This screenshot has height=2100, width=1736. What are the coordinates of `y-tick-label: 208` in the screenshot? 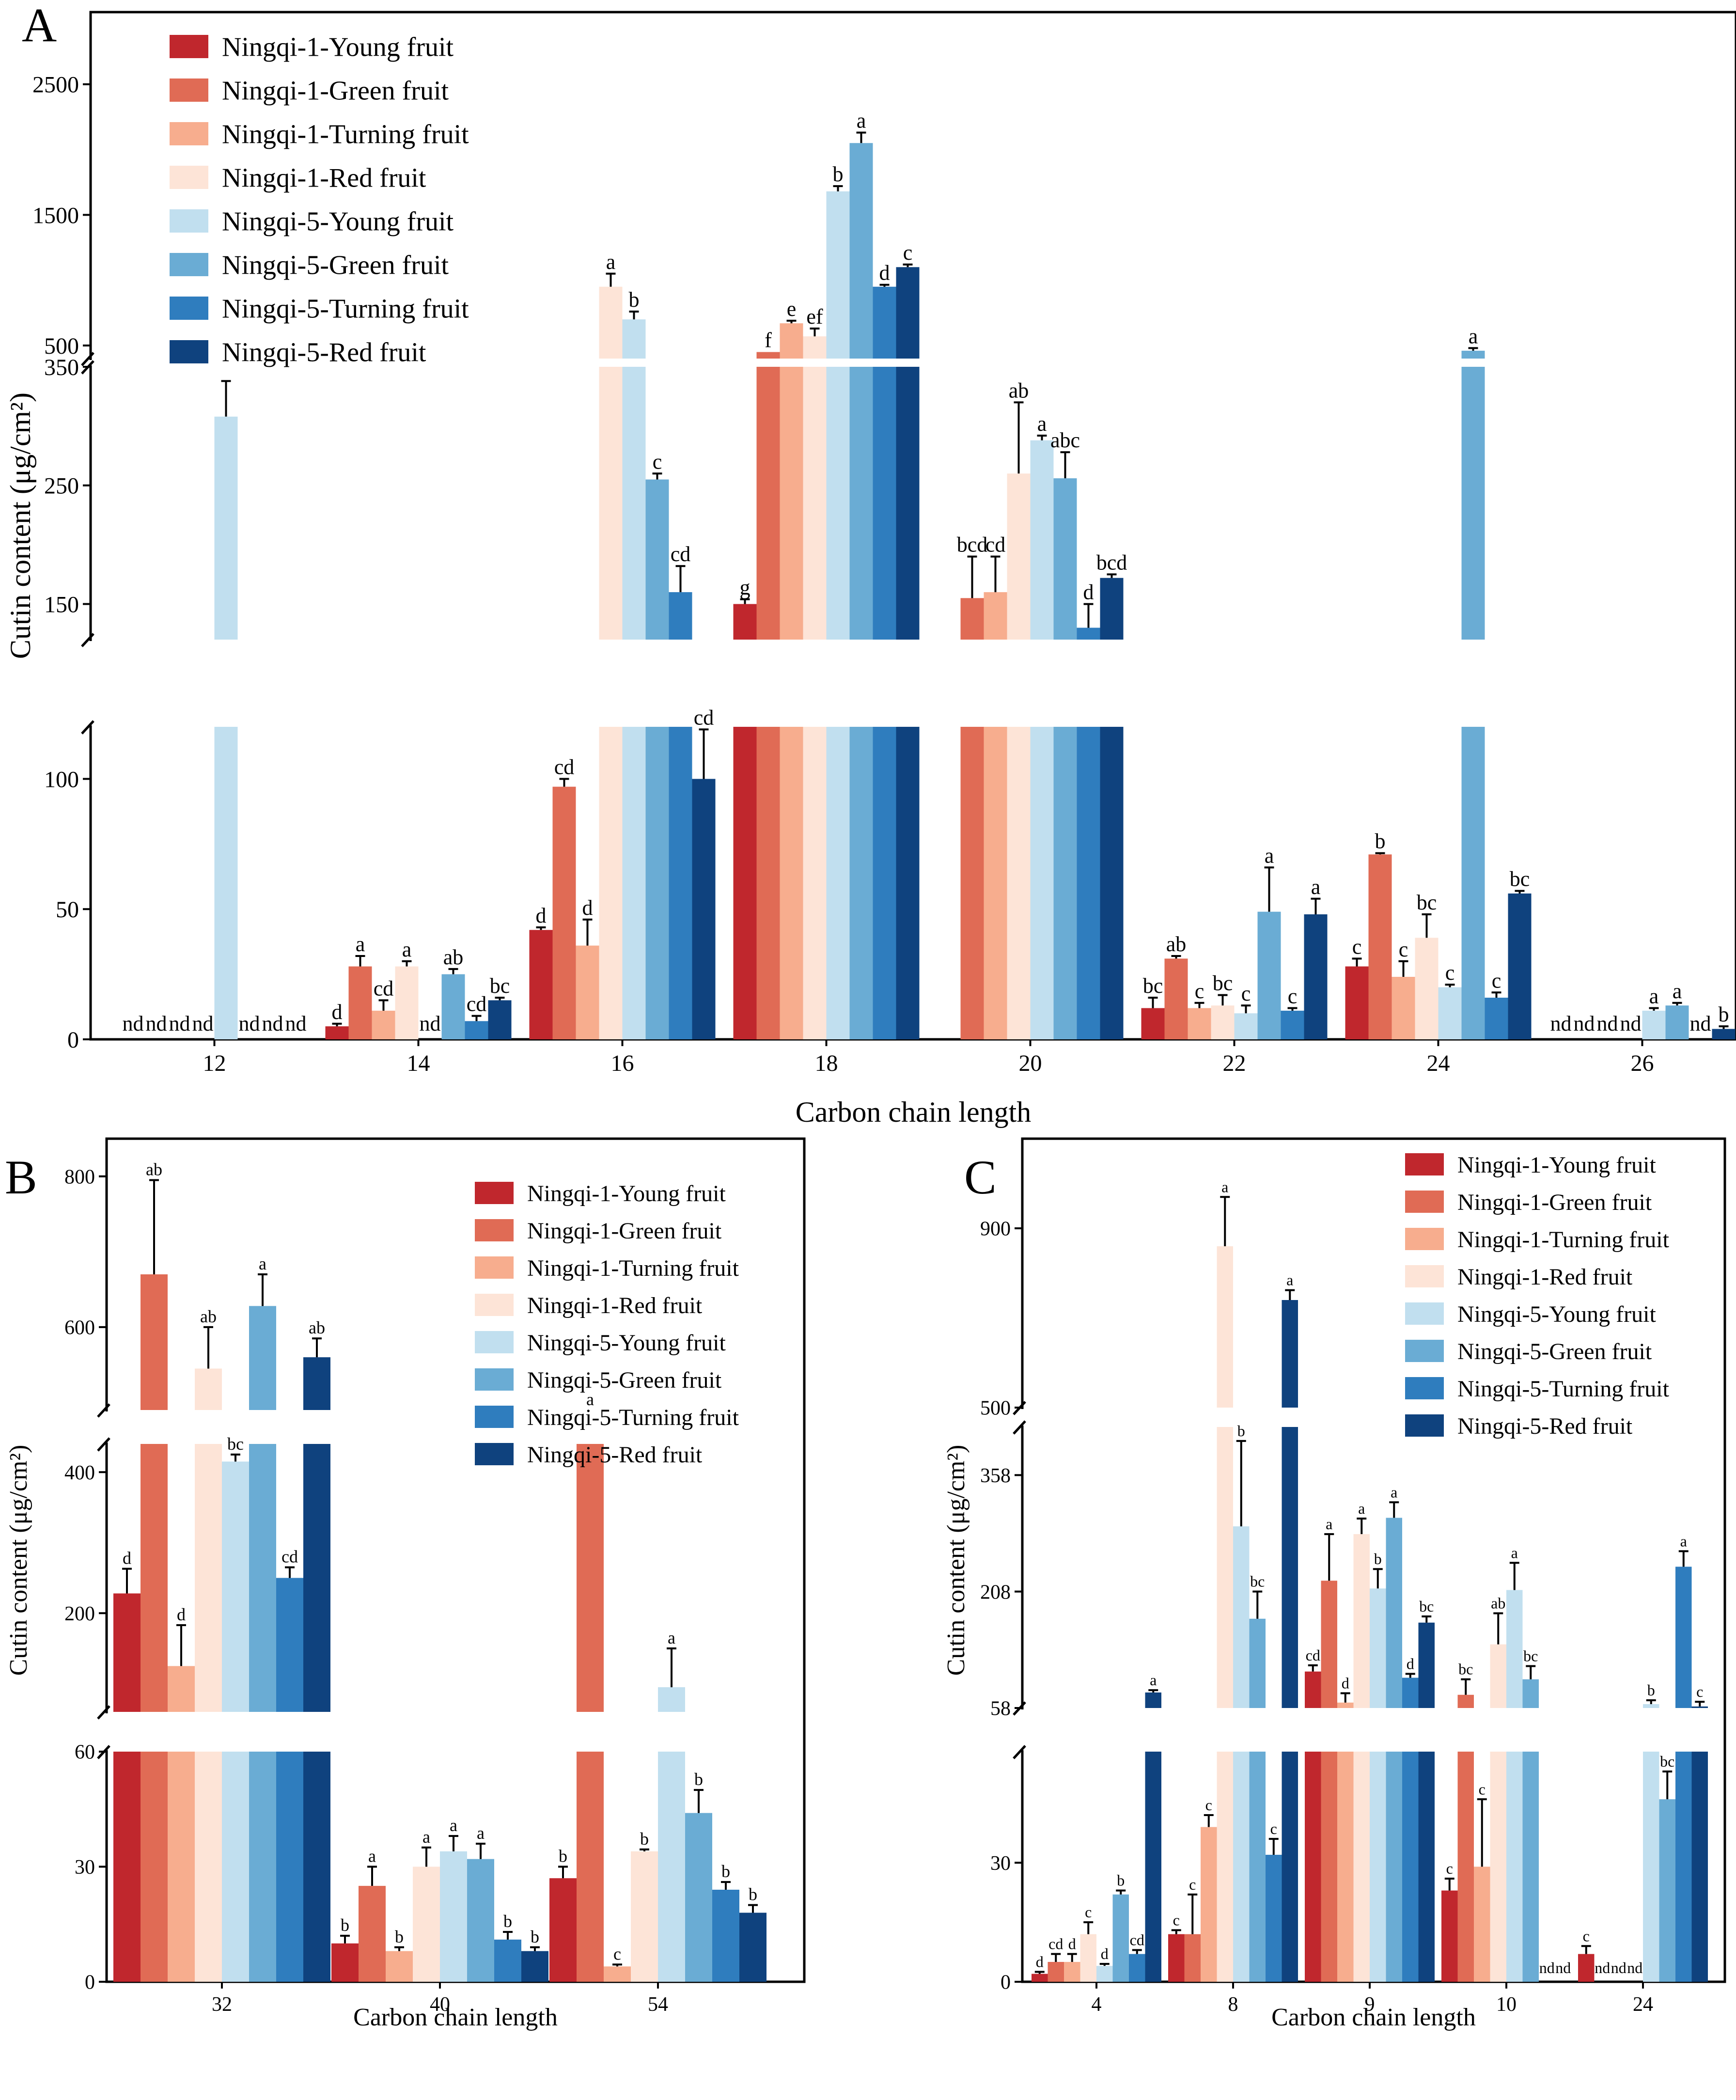 It's located at (995, 1592).